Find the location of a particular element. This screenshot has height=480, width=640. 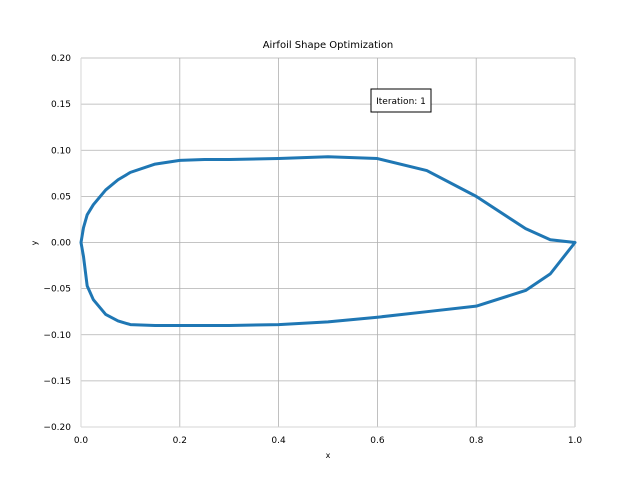

y-tick-label-0: 0.20 is located at coordinates (61, 59).